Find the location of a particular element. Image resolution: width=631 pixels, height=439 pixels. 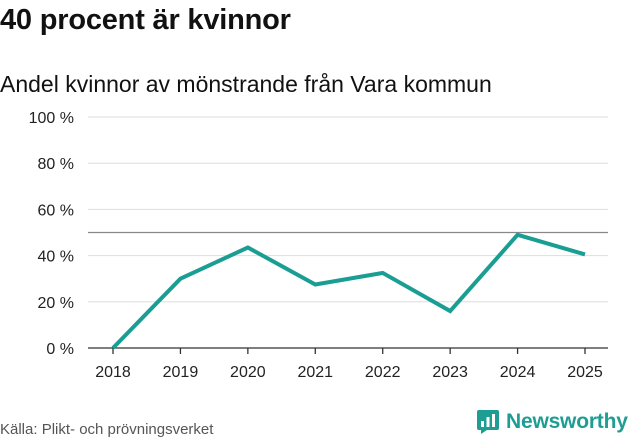

x-tick-label: 2025 is located at coordinates (585, 372).